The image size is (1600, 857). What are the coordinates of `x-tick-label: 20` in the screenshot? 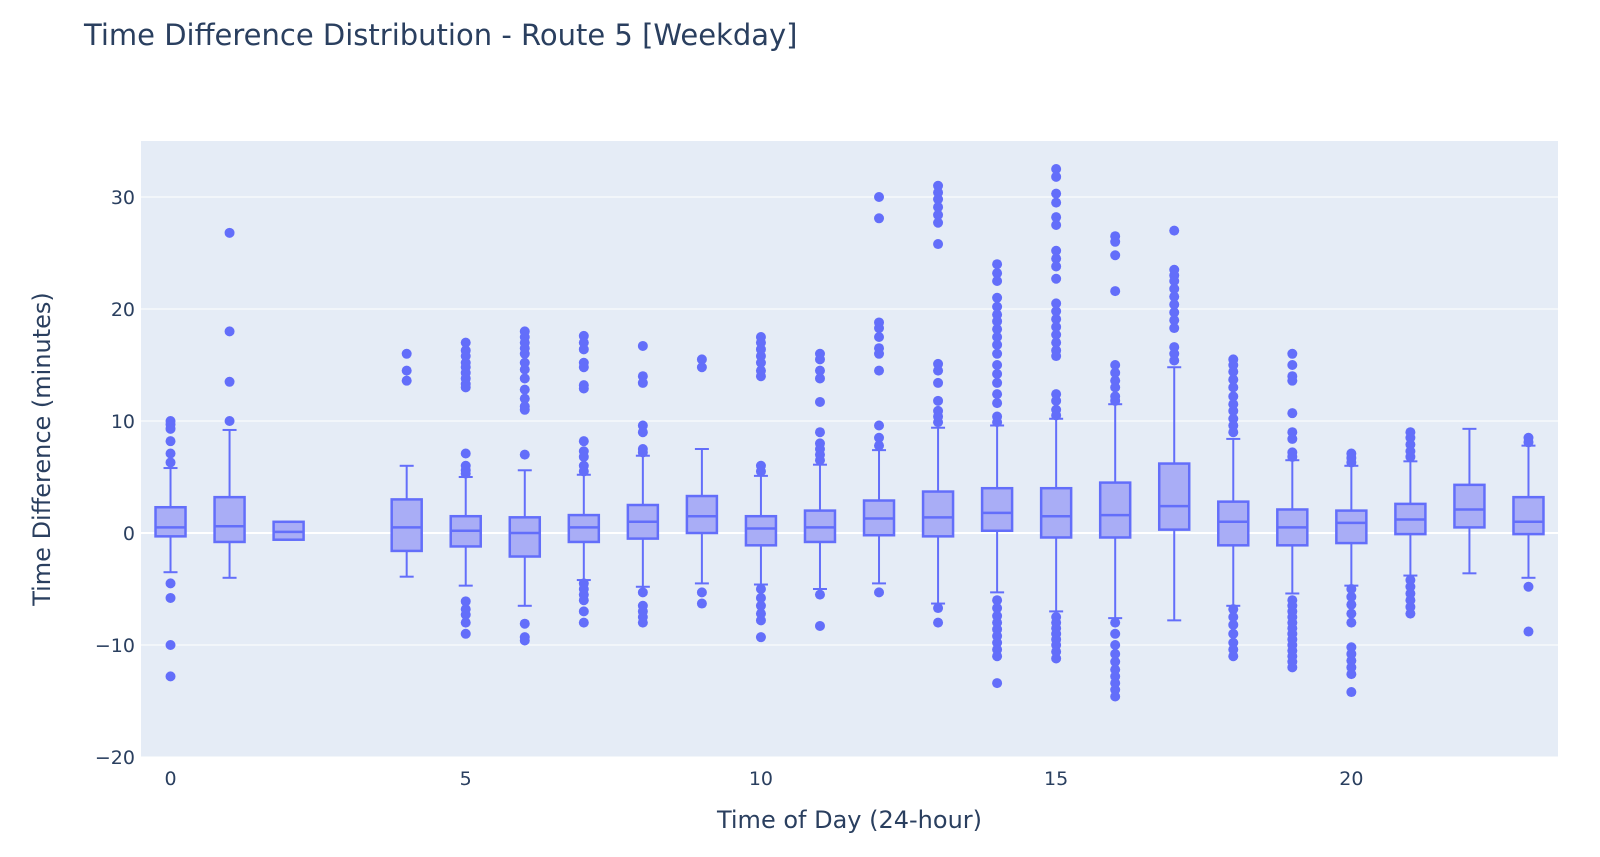 It's located at (1351, 779).